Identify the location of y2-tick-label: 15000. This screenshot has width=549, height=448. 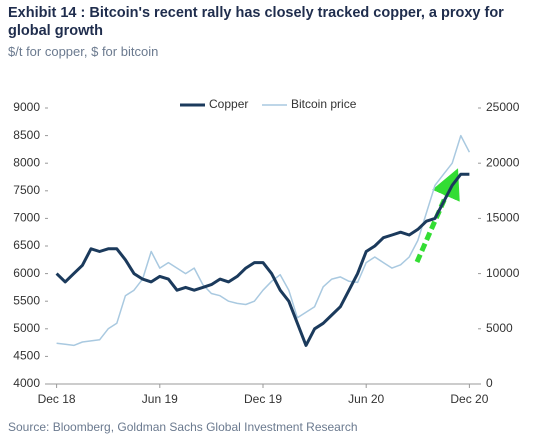
(503, 218).